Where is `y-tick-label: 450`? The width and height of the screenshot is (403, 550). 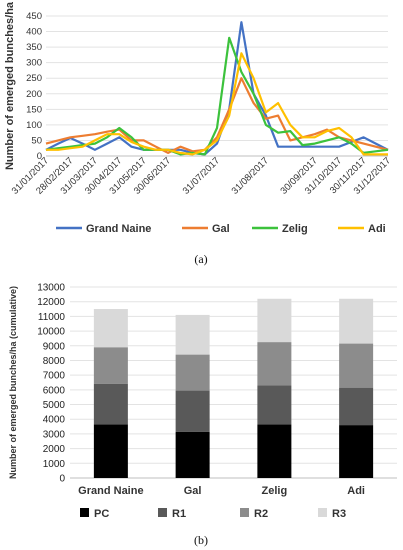
y-tick-label: 450 is located at coordinates (34, 16).